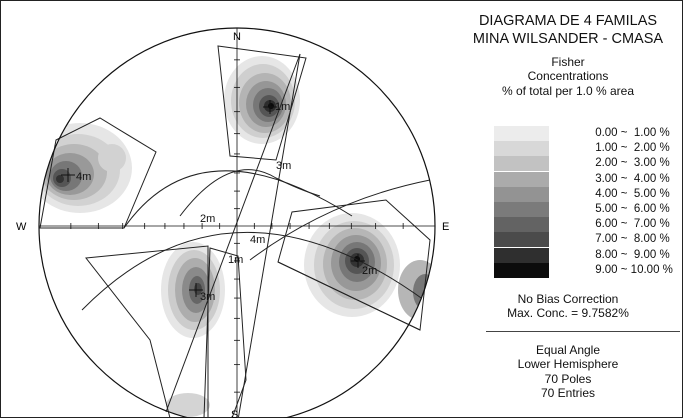  What do you see at coordinates (237, 37) in the screenshot?
I see `north-label: N` at bounding box center [237, 37].